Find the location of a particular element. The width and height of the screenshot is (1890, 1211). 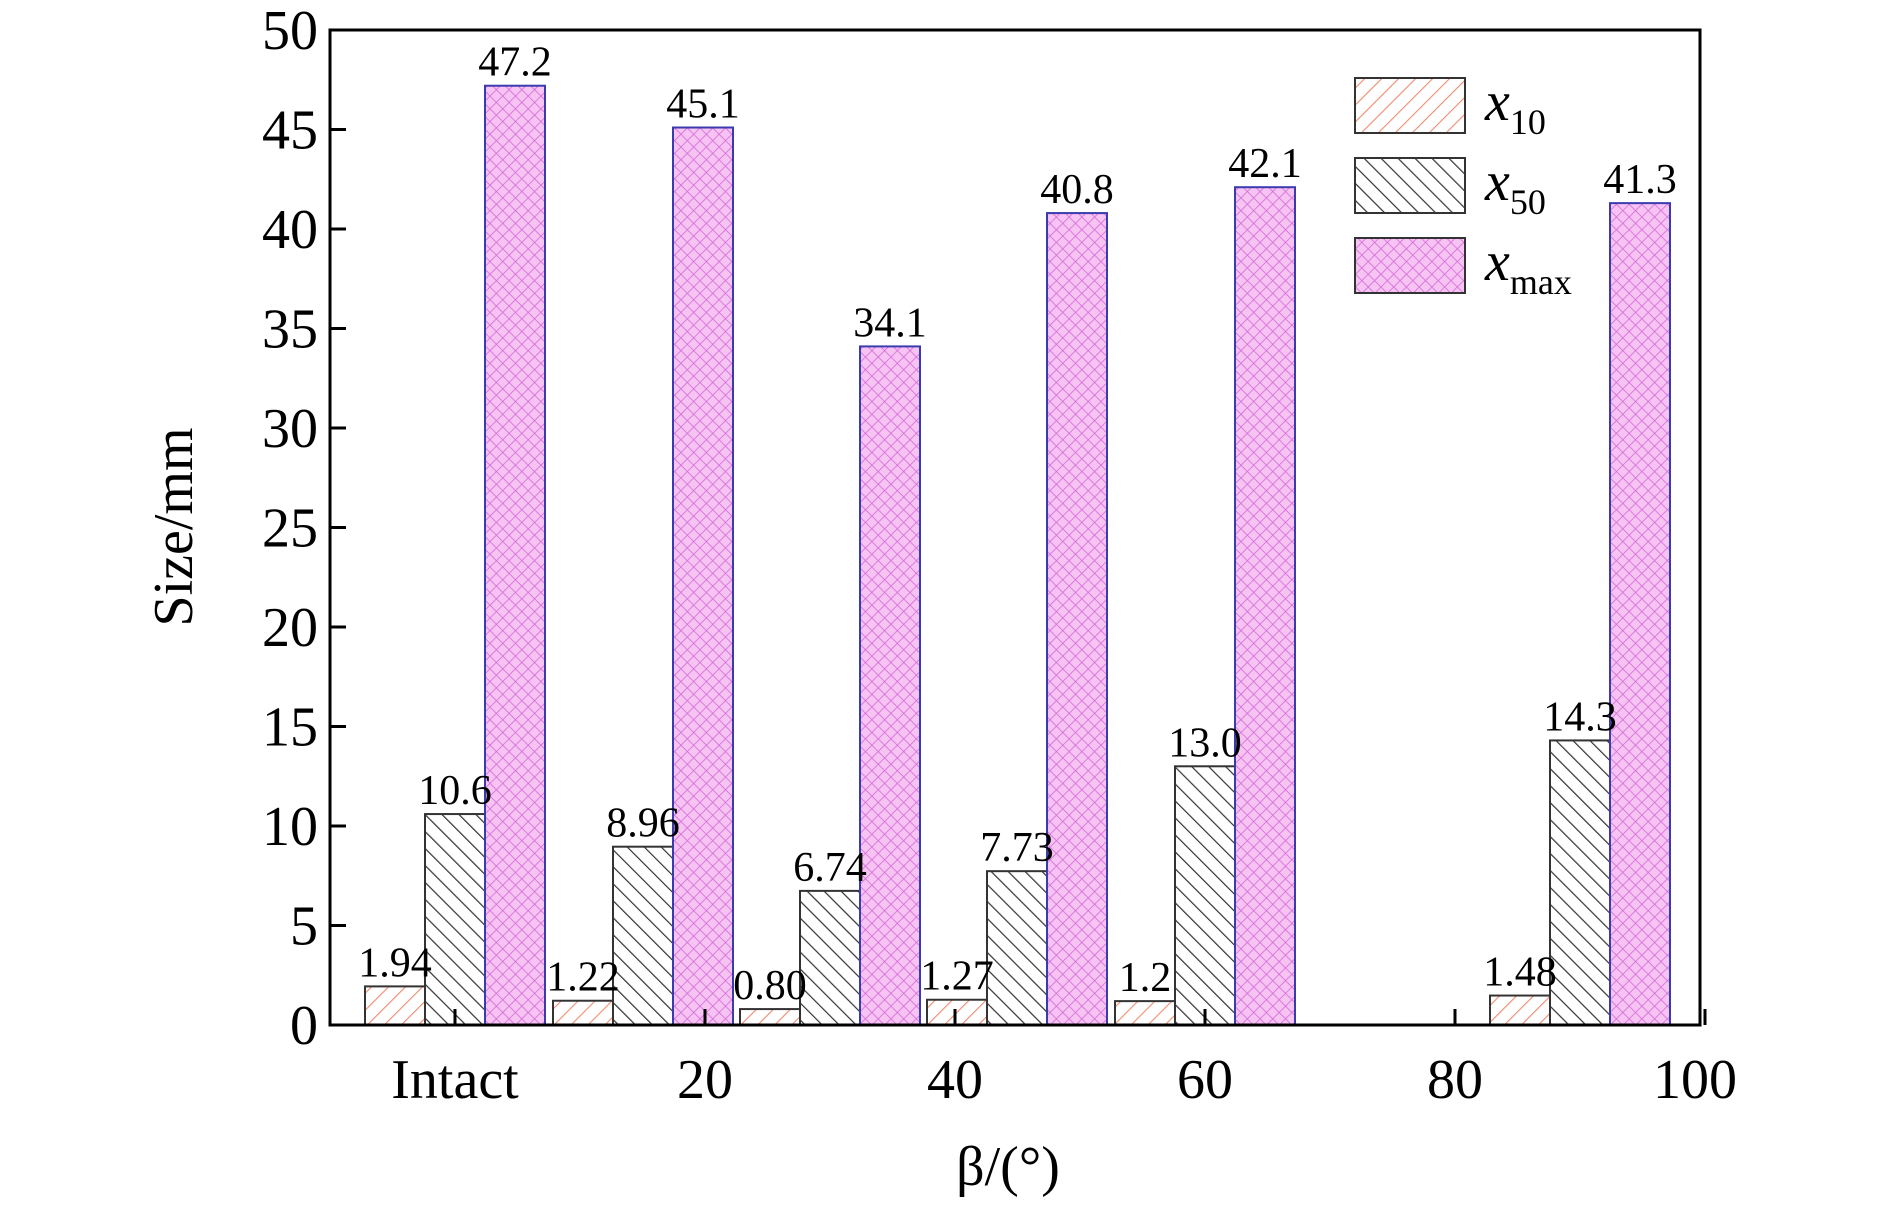

bar-label-max-1: 45.1 is located at coordinates (703, 105).